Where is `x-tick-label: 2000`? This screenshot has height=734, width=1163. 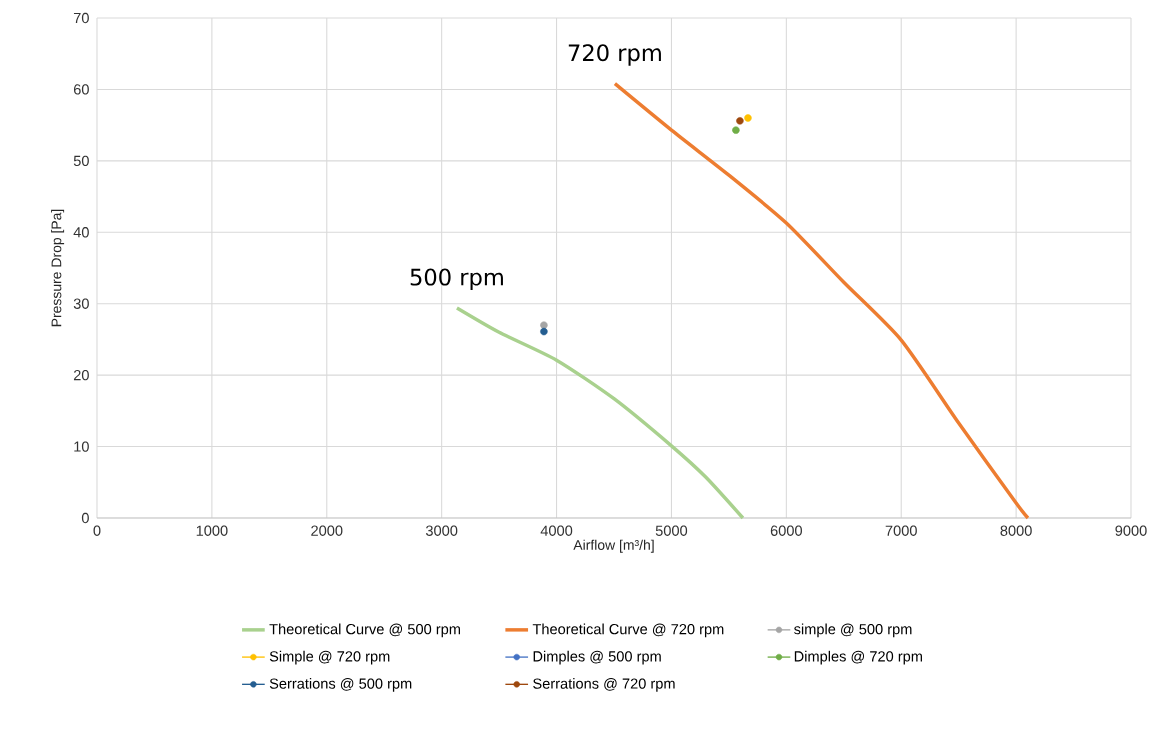
x-tick-label: 2000 is located at coordinates (327, 530).